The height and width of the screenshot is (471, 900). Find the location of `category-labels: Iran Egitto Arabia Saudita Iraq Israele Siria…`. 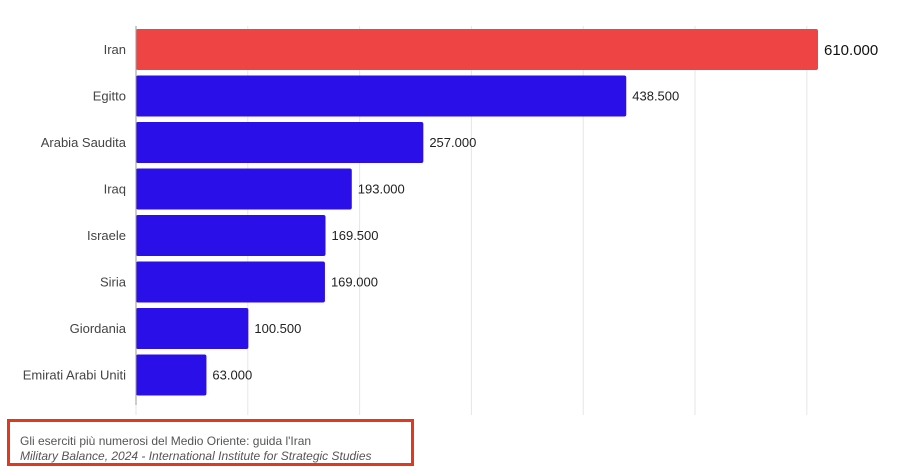

category-labels: Iran Egitto Arabia Saudita Iraq Israele Siria… is located at coordinates (75, 212).